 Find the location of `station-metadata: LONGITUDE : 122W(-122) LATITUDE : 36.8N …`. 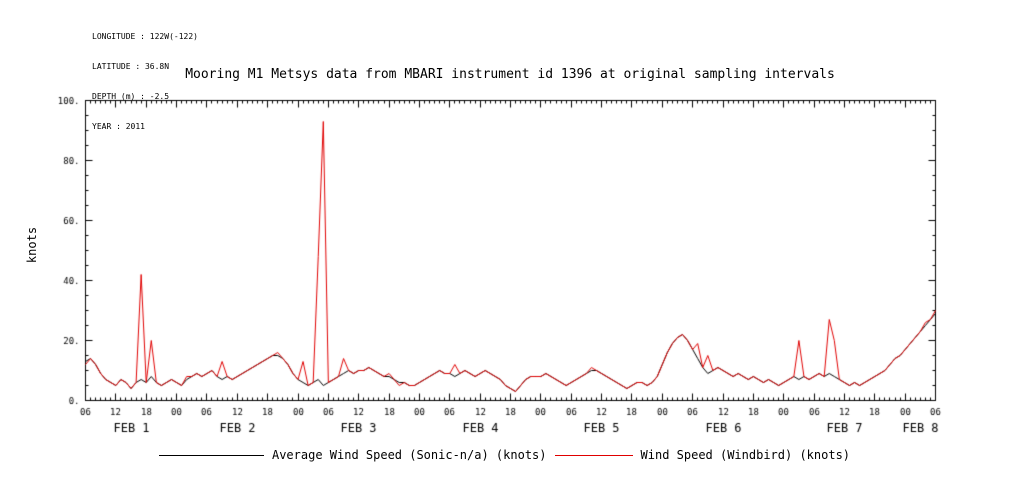

station-metadata: LONGITUDE : 122W(-122) LATITUDE : 36.8N … is located at coordinates (145, 77).